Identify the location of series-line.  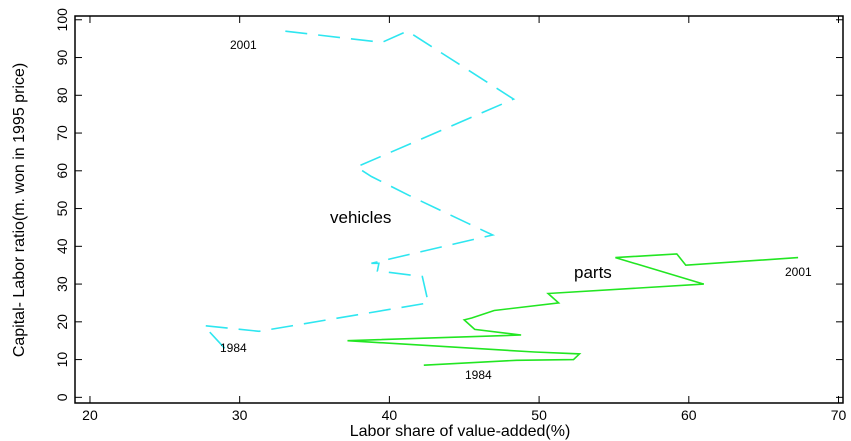
(573, 309).